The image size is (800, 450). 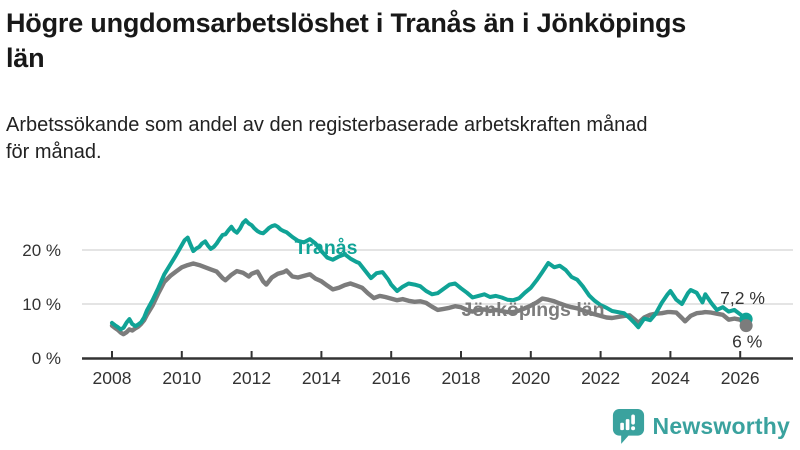 I want to click on x-tick-label: 2010, so click(x=181, y=378).